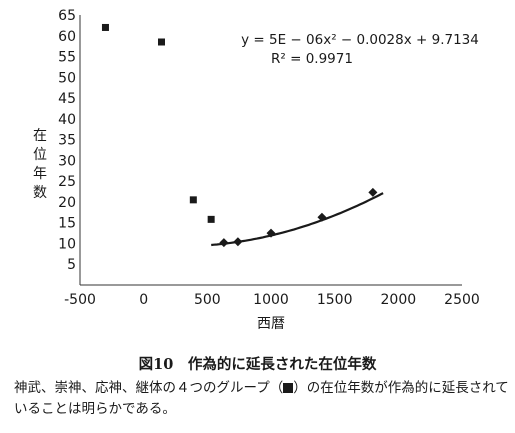  Describe the element at coordinates (67, 120) in the screenshot. I see `y-tick-label: 40` at that location.